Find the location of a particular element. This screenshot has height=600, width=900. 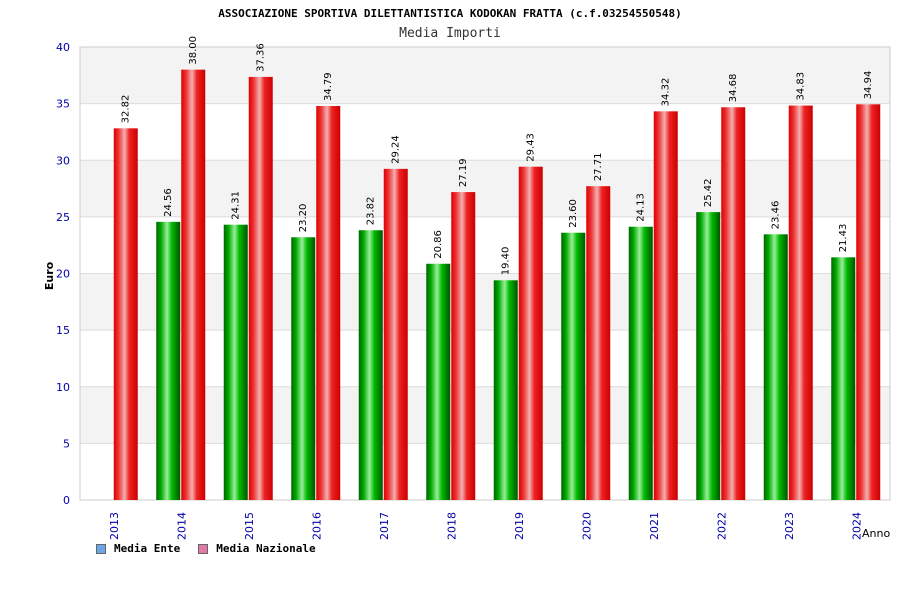

bar-media-ente-2017 is located at coordinates (370, 365).